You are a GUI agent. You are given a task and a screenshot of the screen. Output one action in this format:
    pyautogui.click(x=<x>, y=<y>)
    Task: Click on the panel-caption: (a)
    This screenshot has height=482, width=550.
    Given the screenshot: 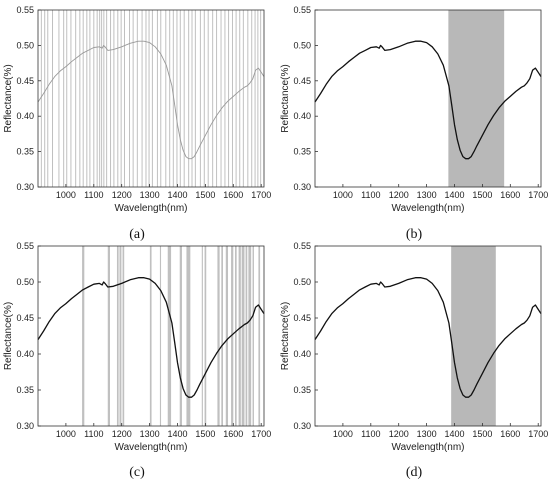 What is the action you would take?
    pyautogui.click(x=137, y=234)
    